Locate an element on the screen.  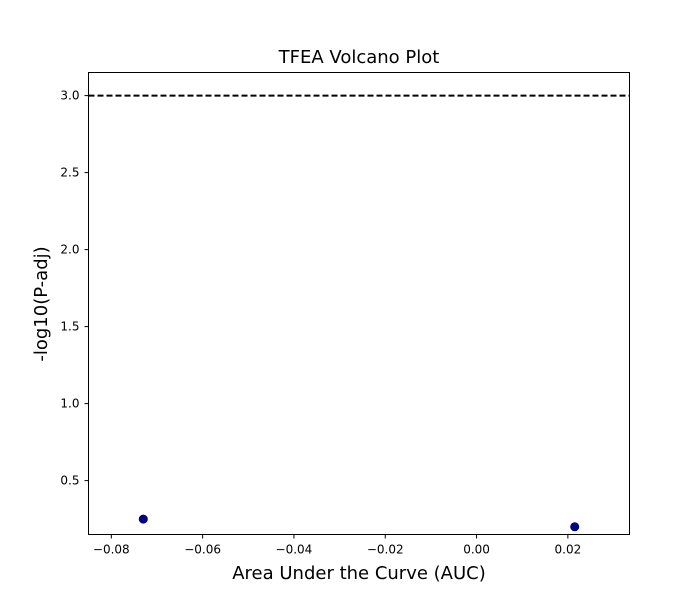
y-tick-label: 1.5 is located at coordinates (69, 327).